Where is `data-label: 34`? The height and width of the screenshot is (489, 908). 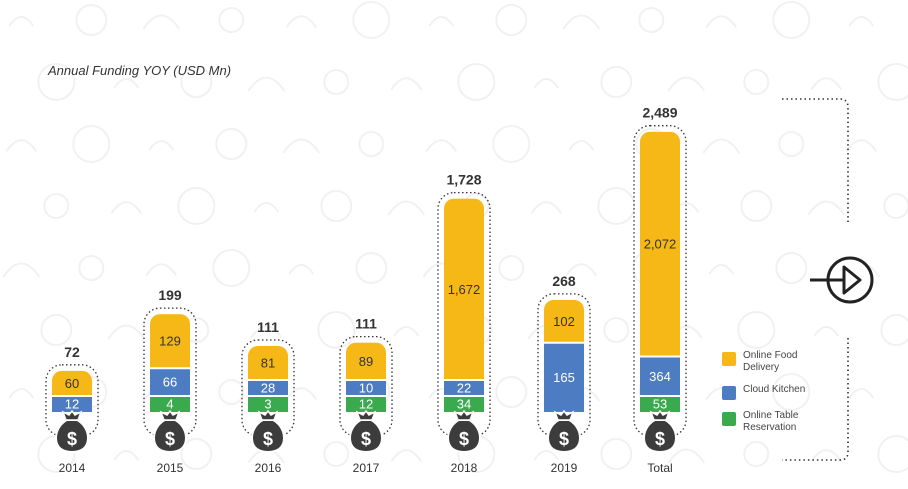
data-label: 34 is located at coordinates (464, 404).